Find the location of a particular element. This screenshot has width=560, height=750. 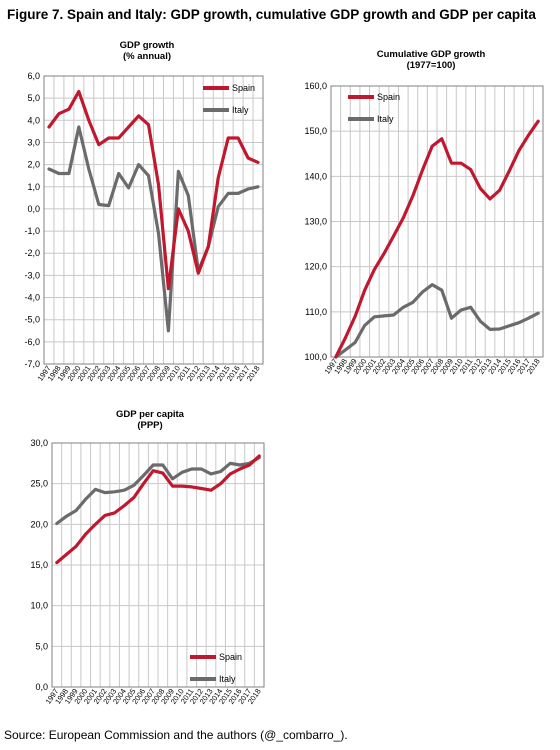

y-tick-label: -5,0 is located at coordinates (32, 320).